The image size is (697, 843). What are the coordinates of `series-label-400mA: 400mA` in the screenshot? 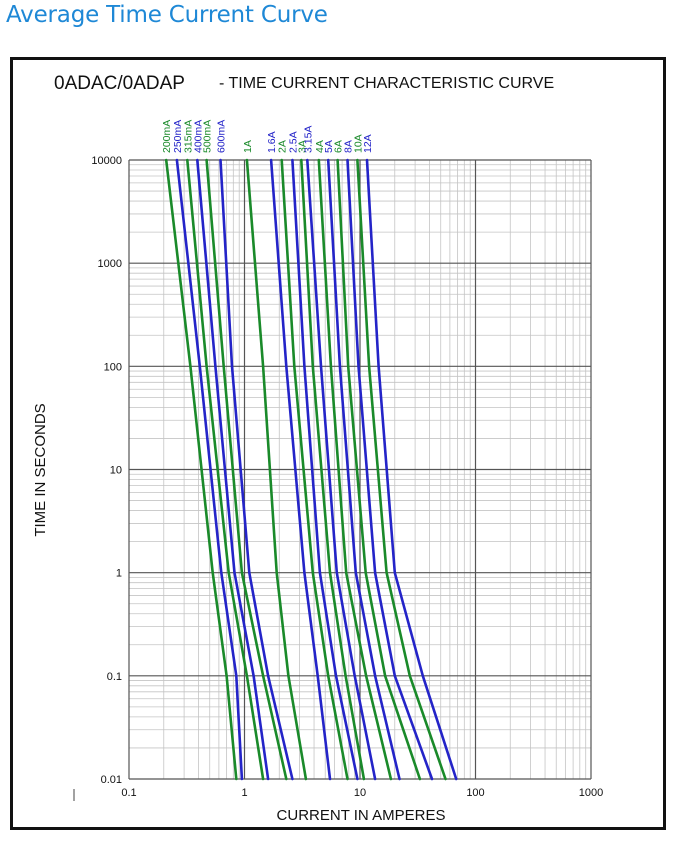 It's located at (198, 136).